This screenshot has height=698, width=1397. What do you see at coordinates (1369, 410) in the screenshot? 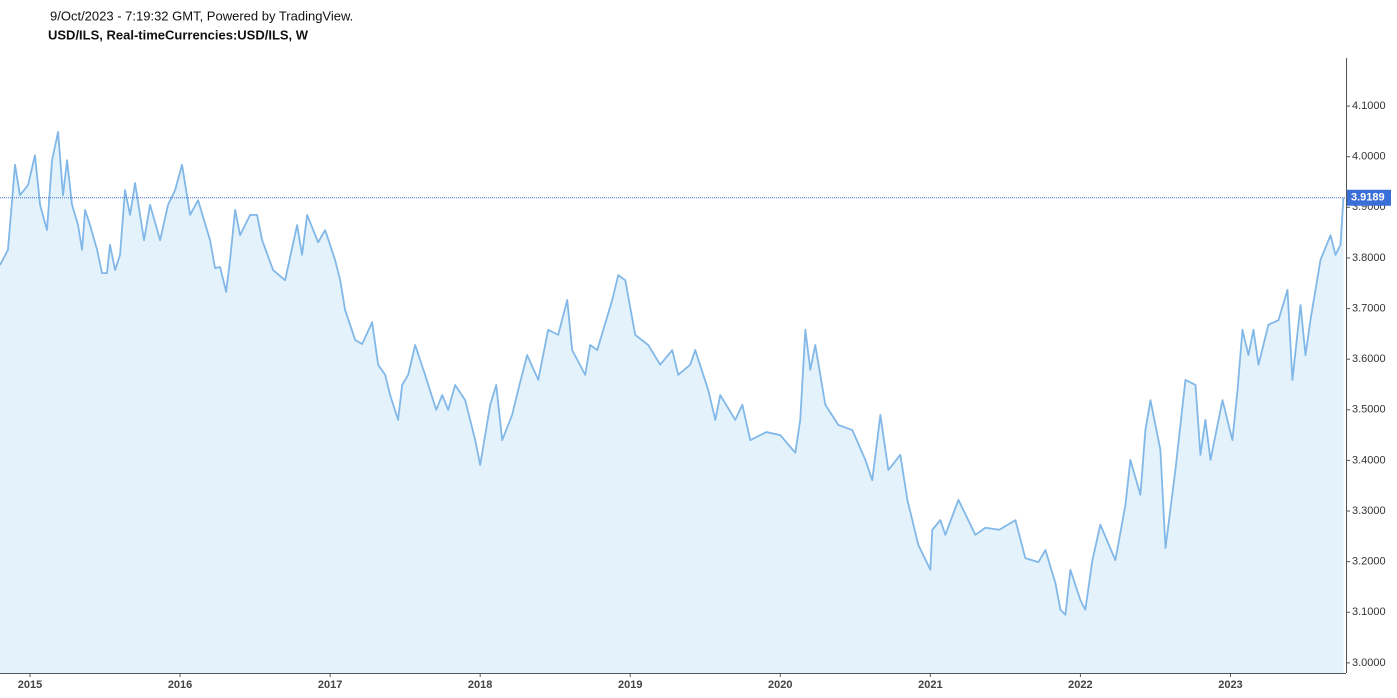
I see `y-tick-label: 3.5000` at bounding box center [1369, 410].